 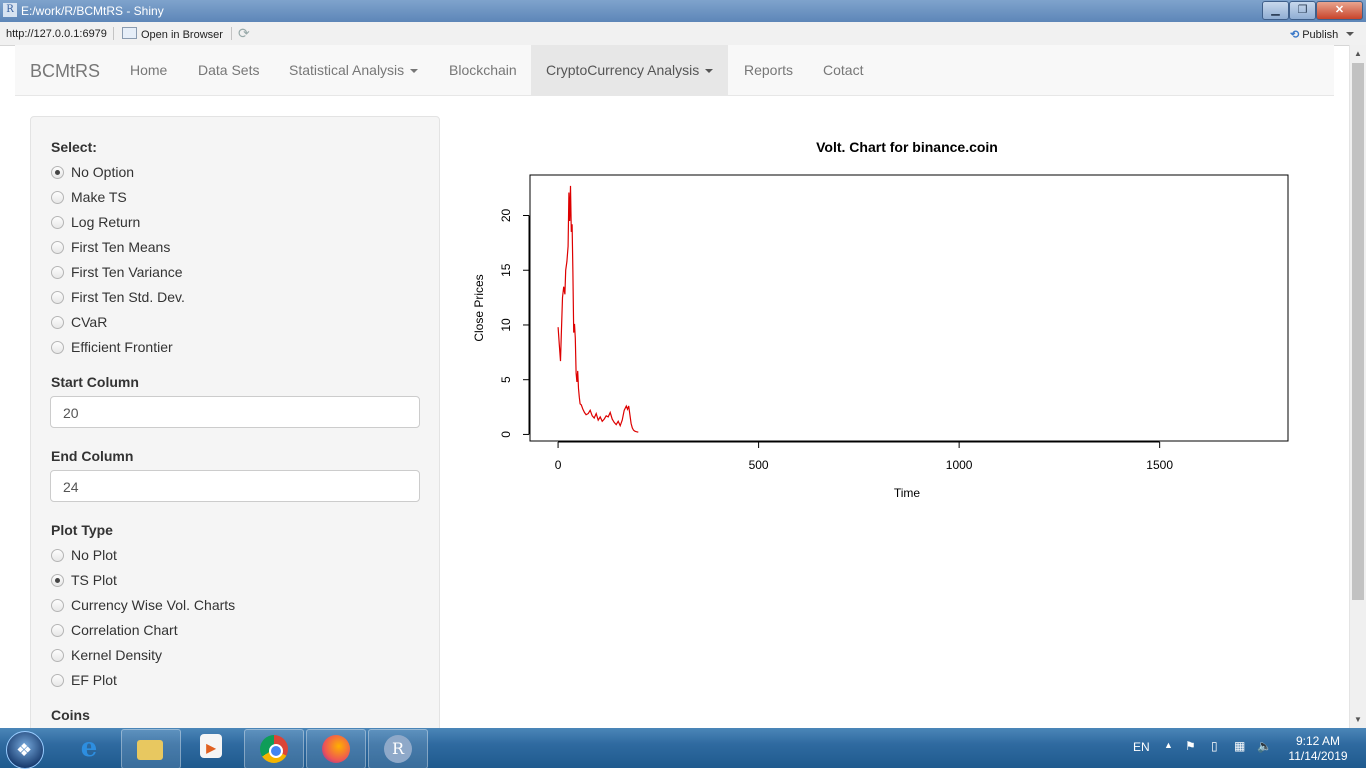 I want to click on nav-statistical-analysis: Statistical Analysis, so click(x=353, y=70).